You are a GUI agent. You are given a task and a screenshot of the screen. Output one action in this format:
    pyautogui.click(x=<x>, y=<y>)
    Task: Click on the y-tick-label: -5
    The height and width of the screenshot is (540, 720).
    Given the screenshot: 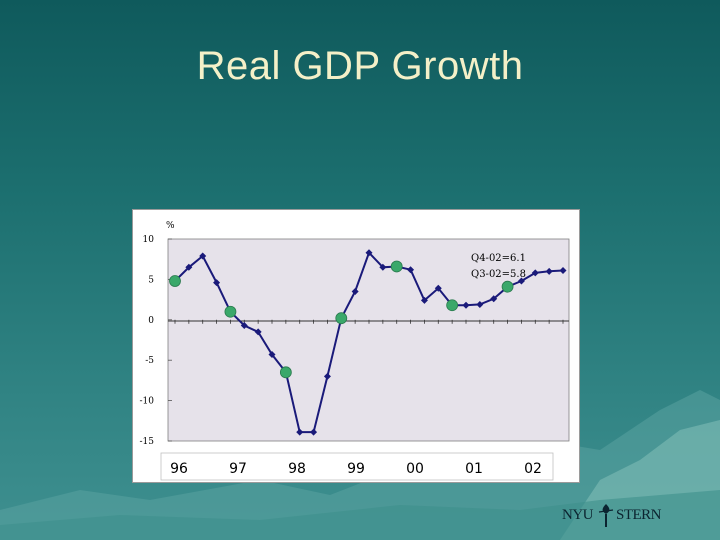 What is the action you would take?
    pyautogui.click(x=149, y=361)
    